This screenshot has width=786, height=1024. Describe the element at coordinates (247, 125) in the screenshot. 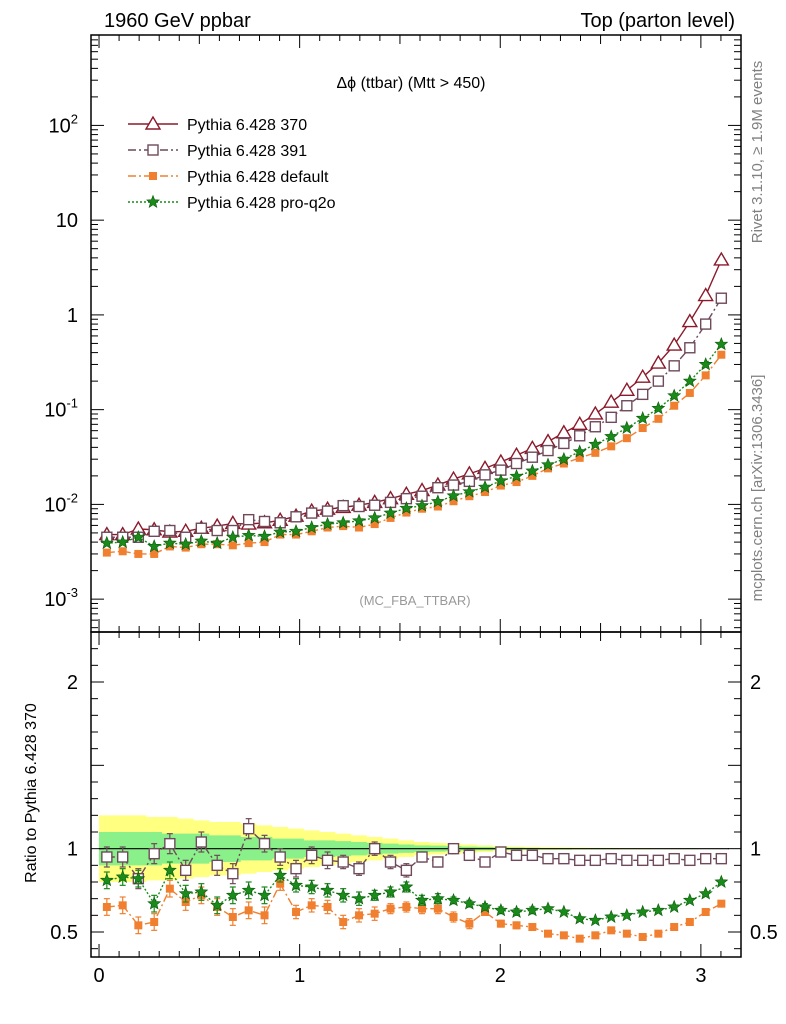

I see `legend-entry: Pythia 6.428 370` at that location.